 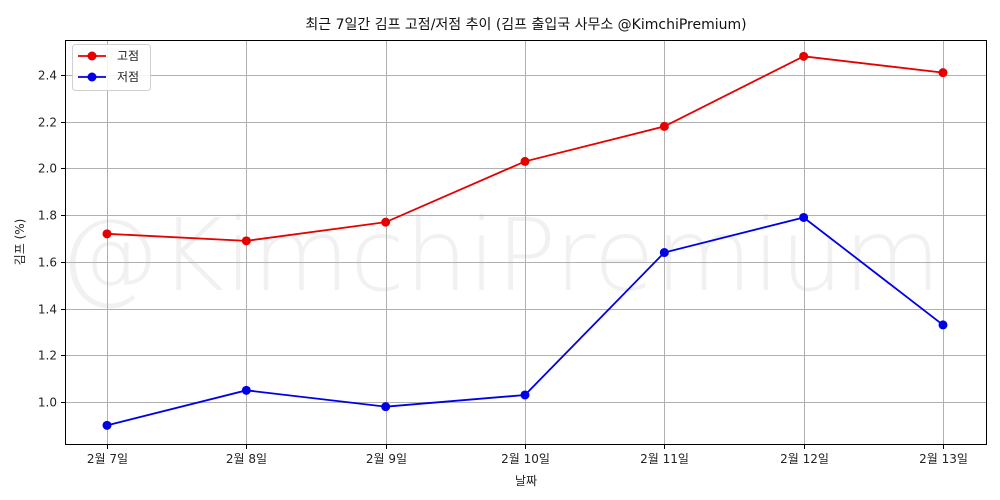 I want to click on y-tick-label: 2.4, so click(x=47, y=76).